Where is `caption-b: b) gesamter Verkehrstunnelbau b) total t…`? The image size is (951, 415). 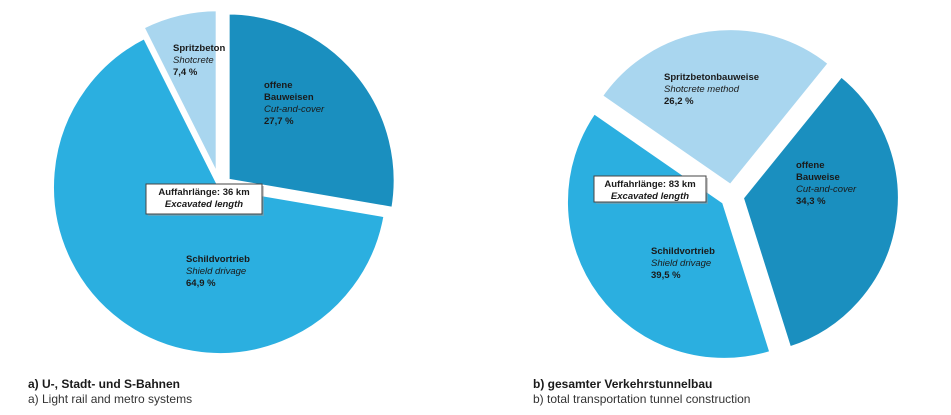 caption-b: b) gesamter Verkehrstunnelbau b) total t… is located at coordinates (641, 391).